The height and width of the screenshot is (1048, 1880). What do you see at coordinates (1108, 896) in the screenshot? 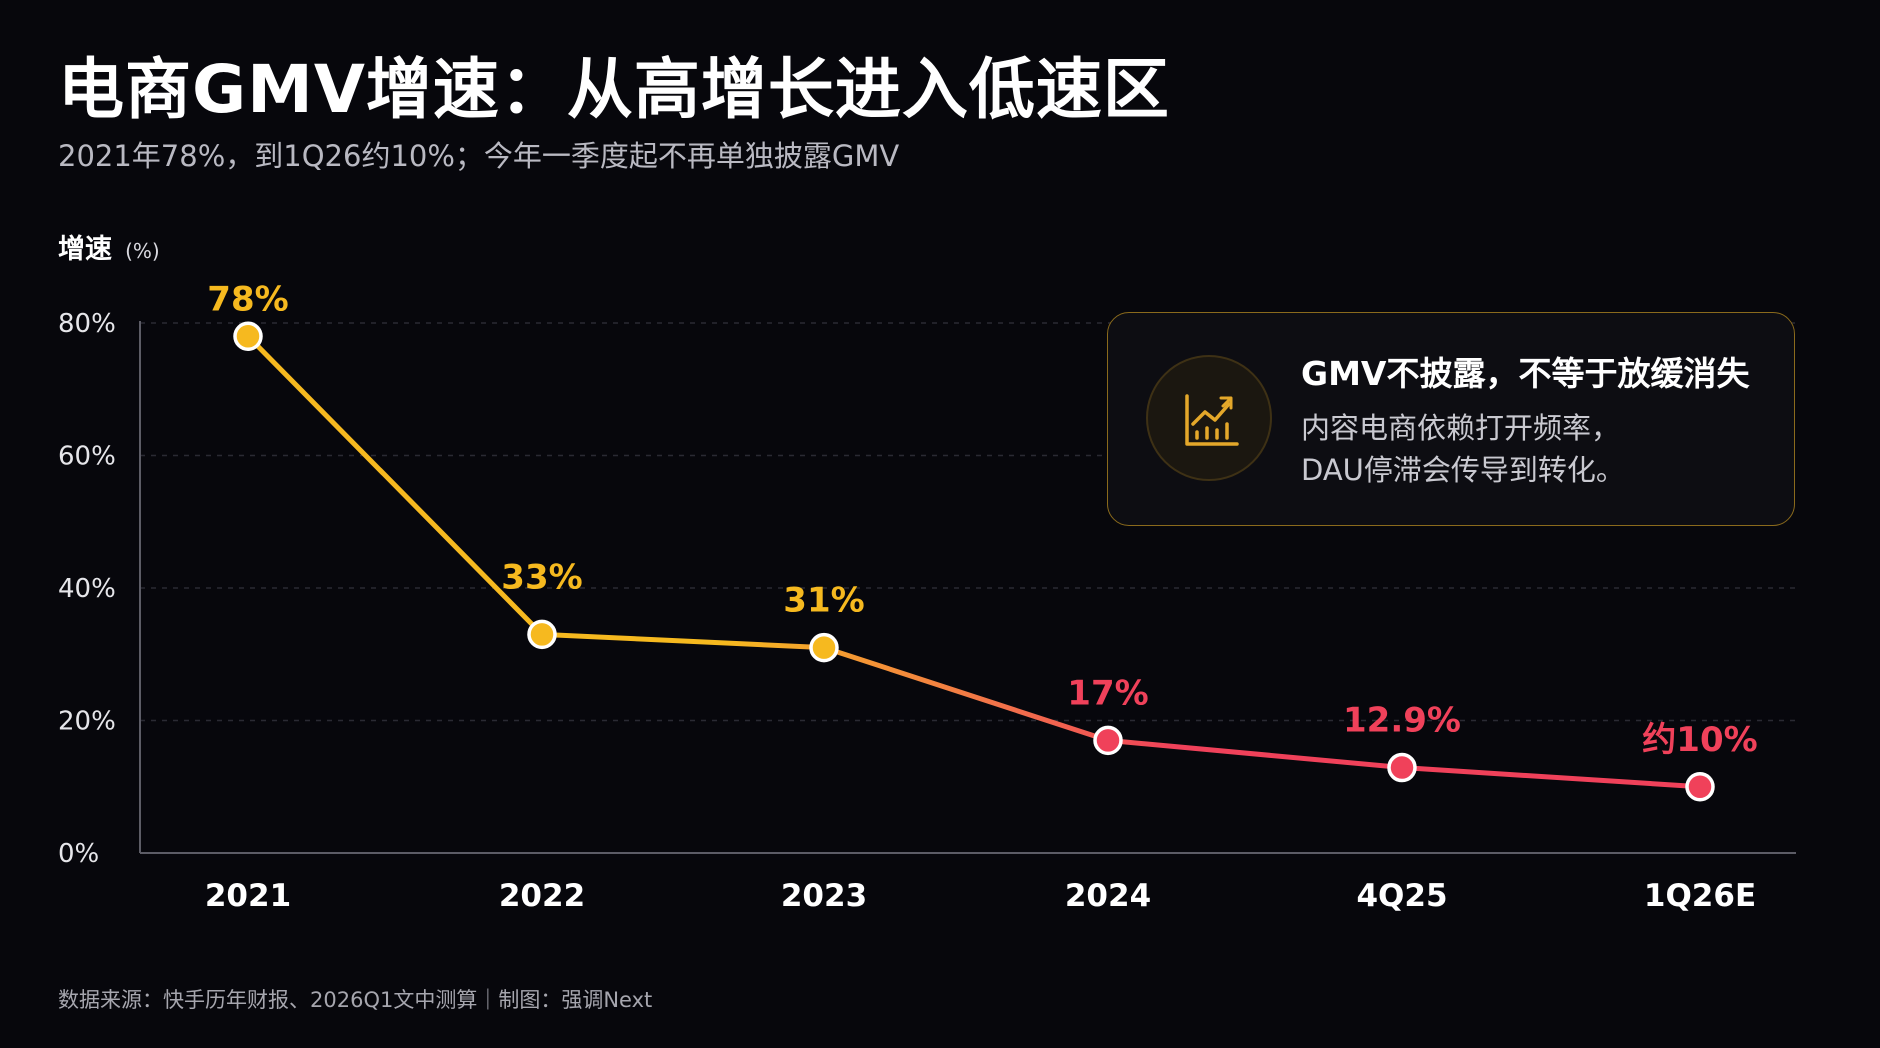
I see `x-tick-label: 2024` at bounding box center [1108, 896].